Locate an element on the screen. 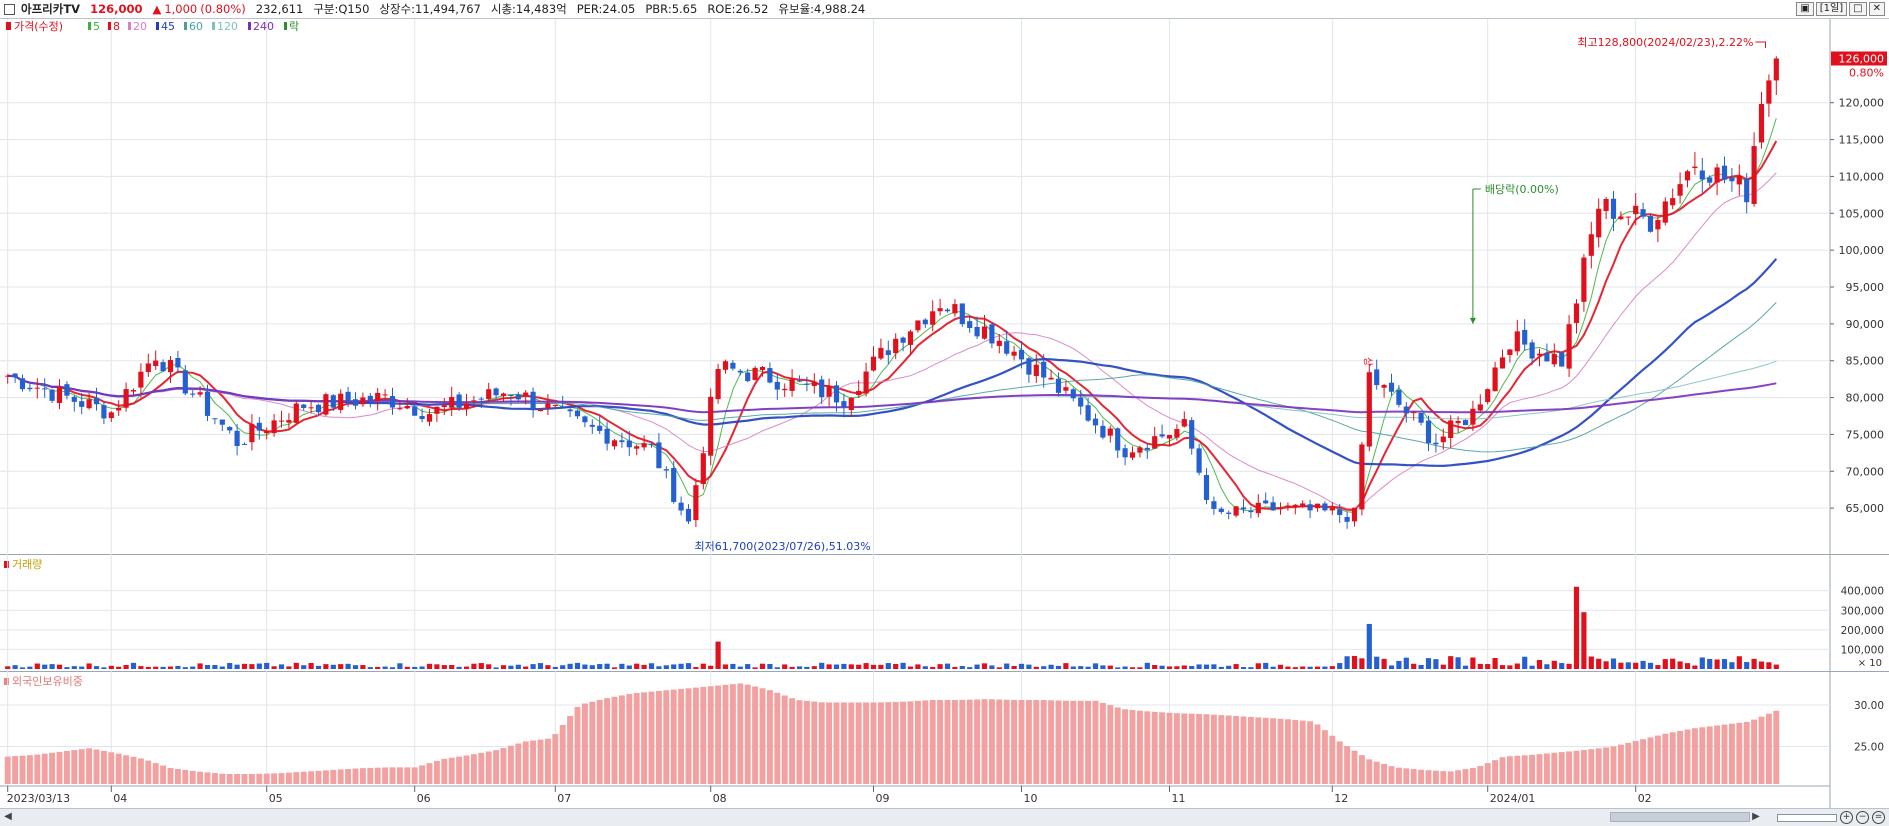 The height and width of the screenshot is (826, 1889). period-button: [1일] is located at coordinates (1831, 9).